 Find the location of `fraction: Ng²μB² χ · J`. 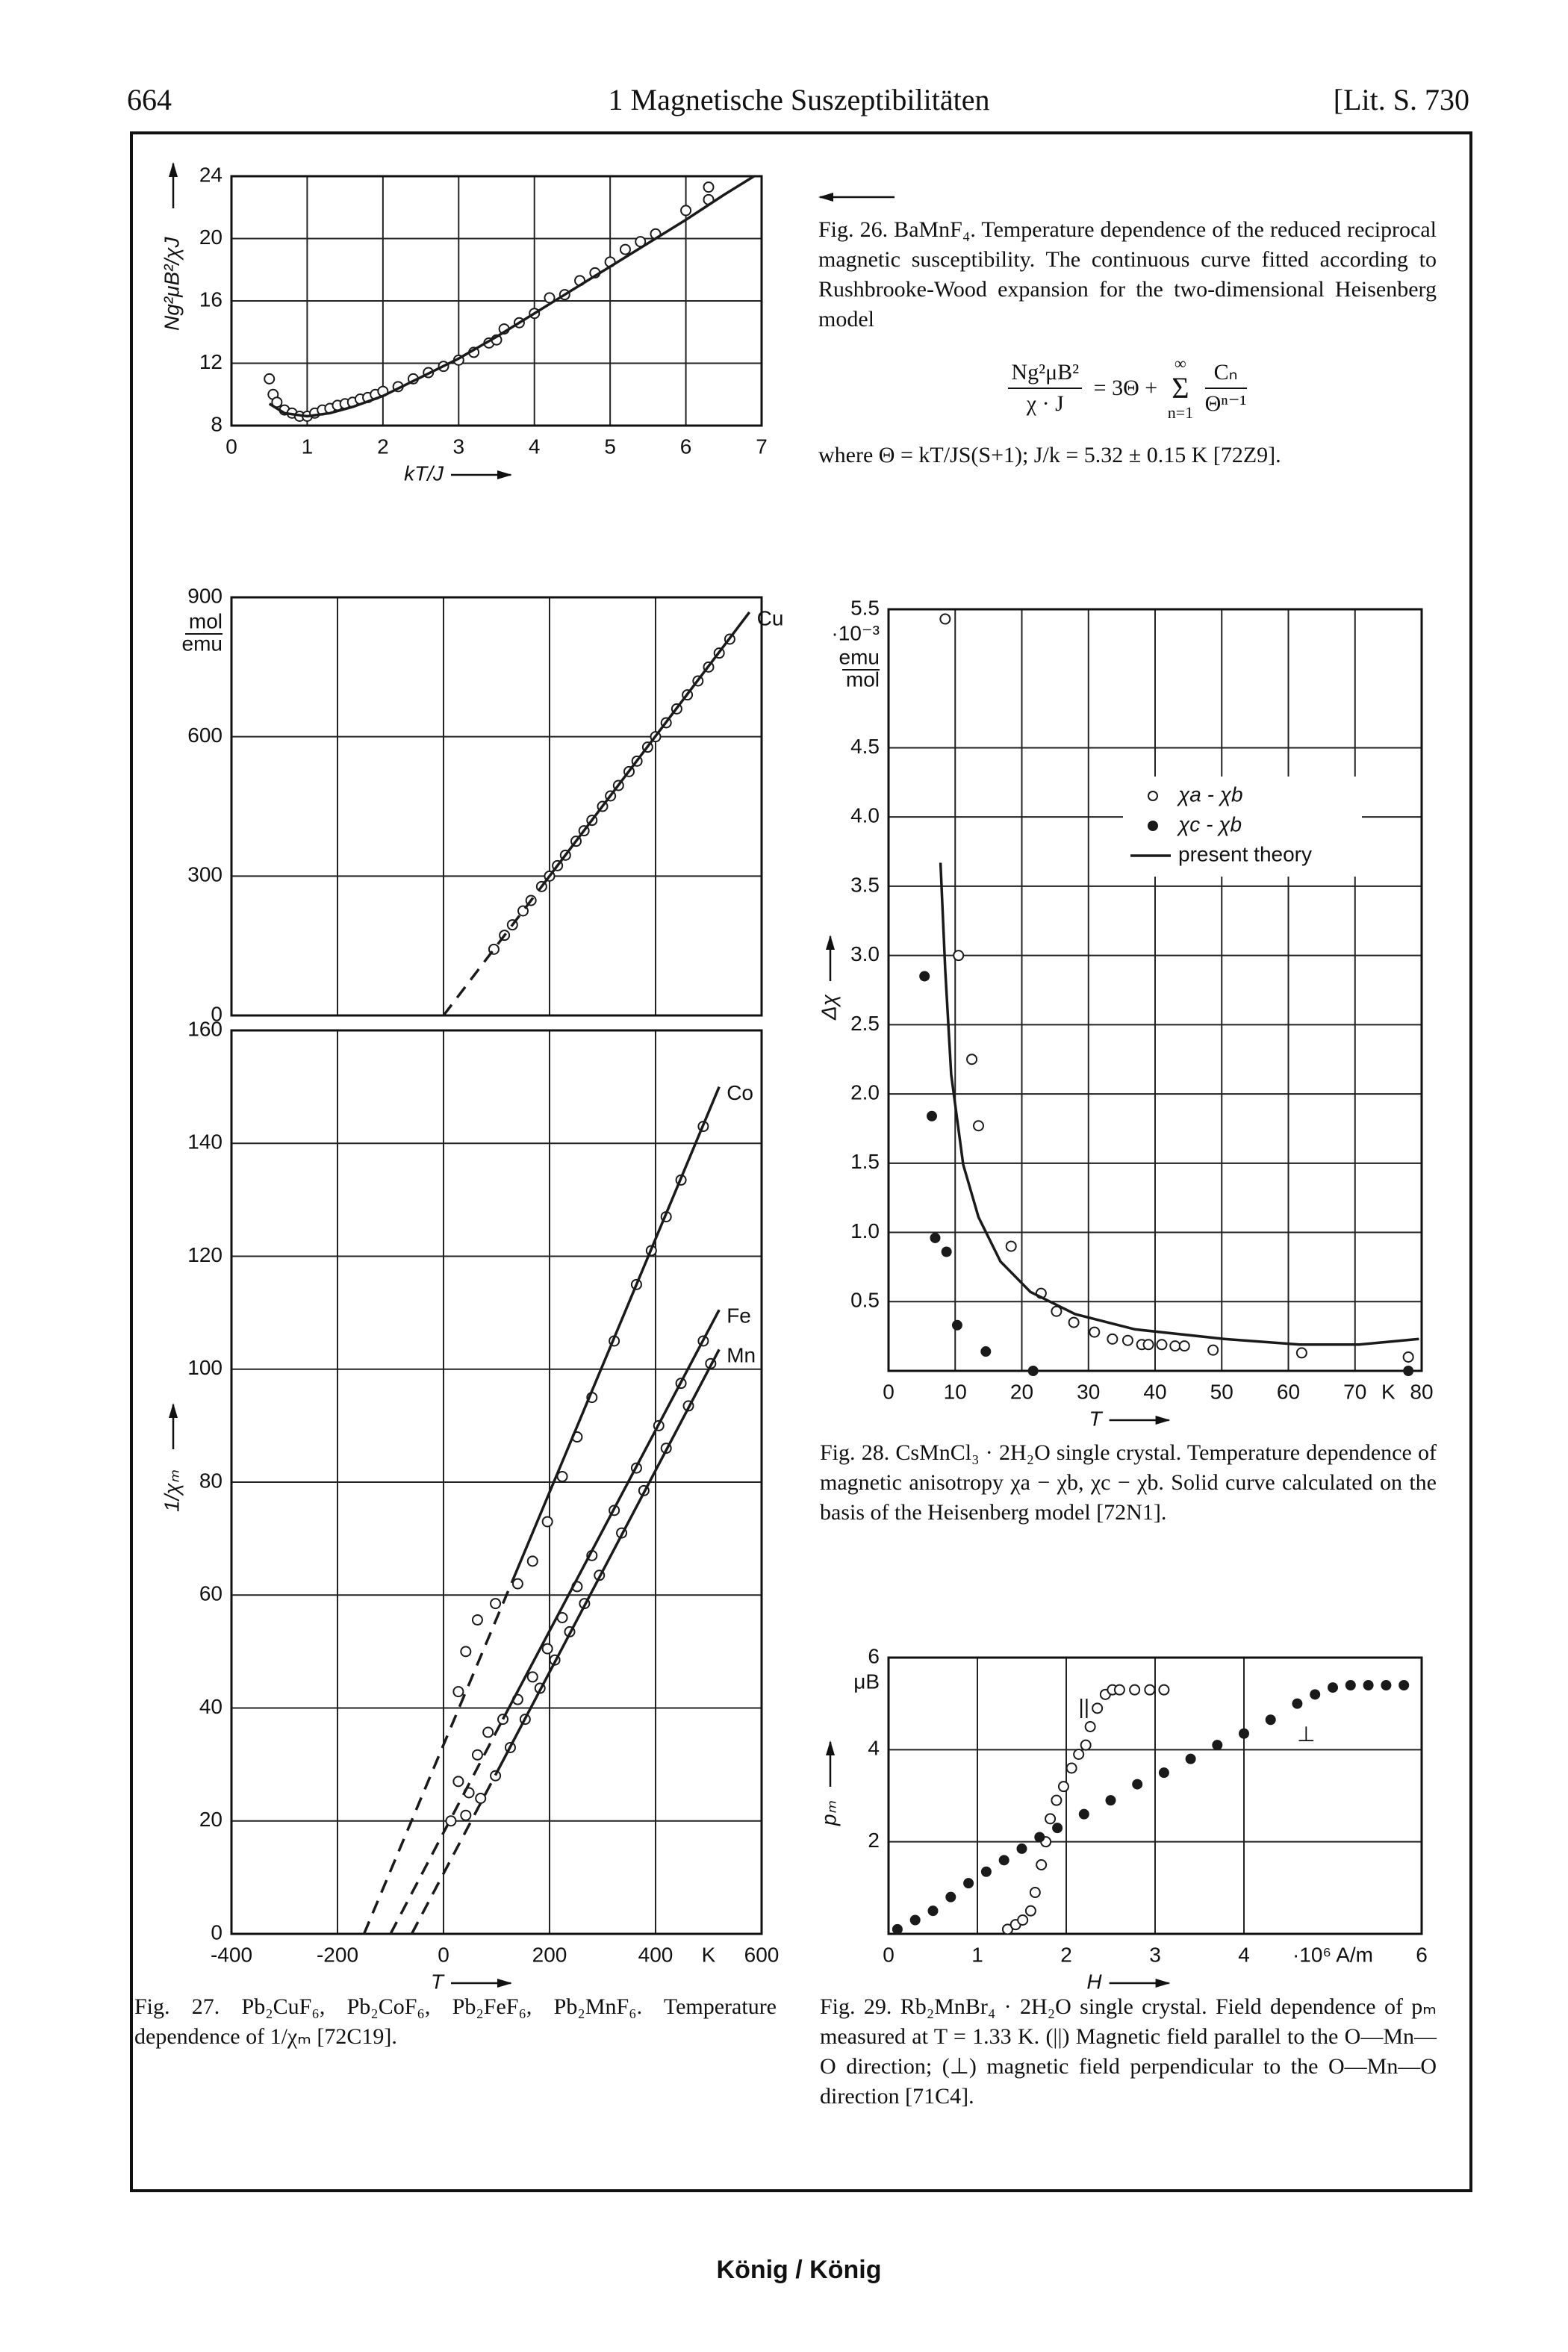

fraction: Ng²μB² χ · J is located at coordinates (1045, 388).